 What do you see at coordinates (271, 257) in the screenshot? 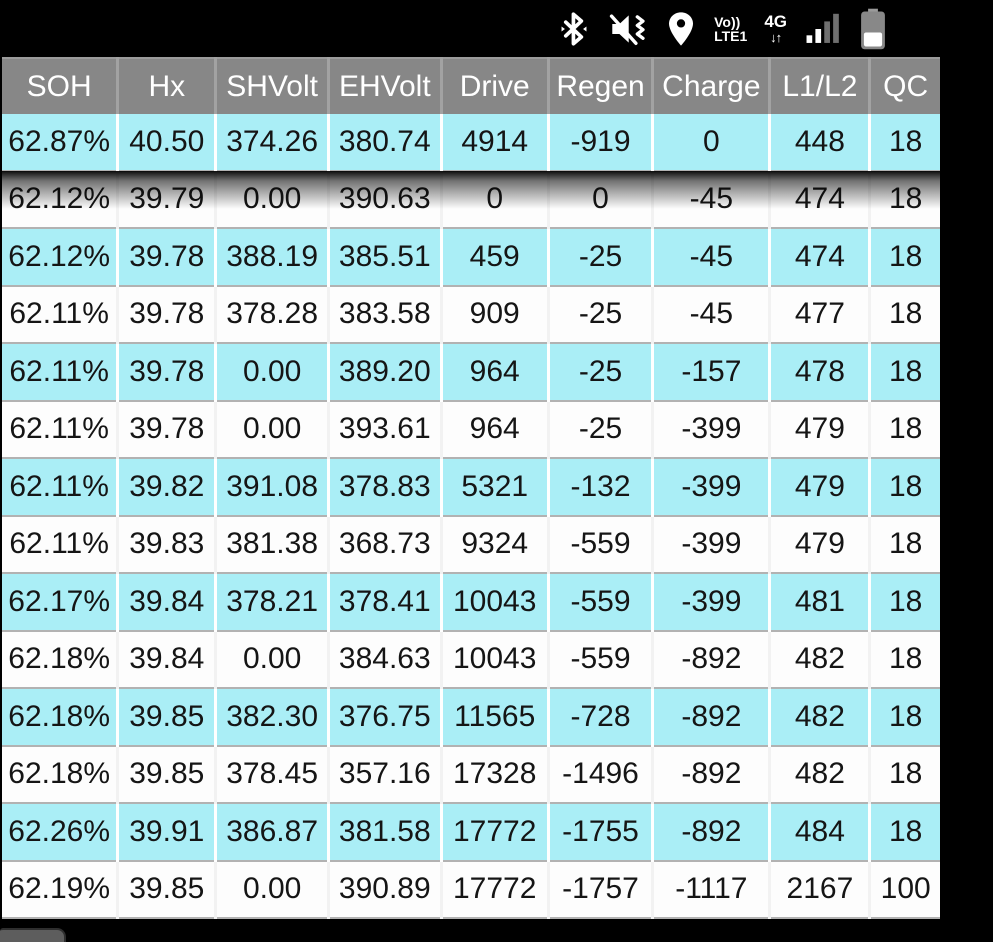
I see `table-cell: 388.19` at bounding box center [271, 257].